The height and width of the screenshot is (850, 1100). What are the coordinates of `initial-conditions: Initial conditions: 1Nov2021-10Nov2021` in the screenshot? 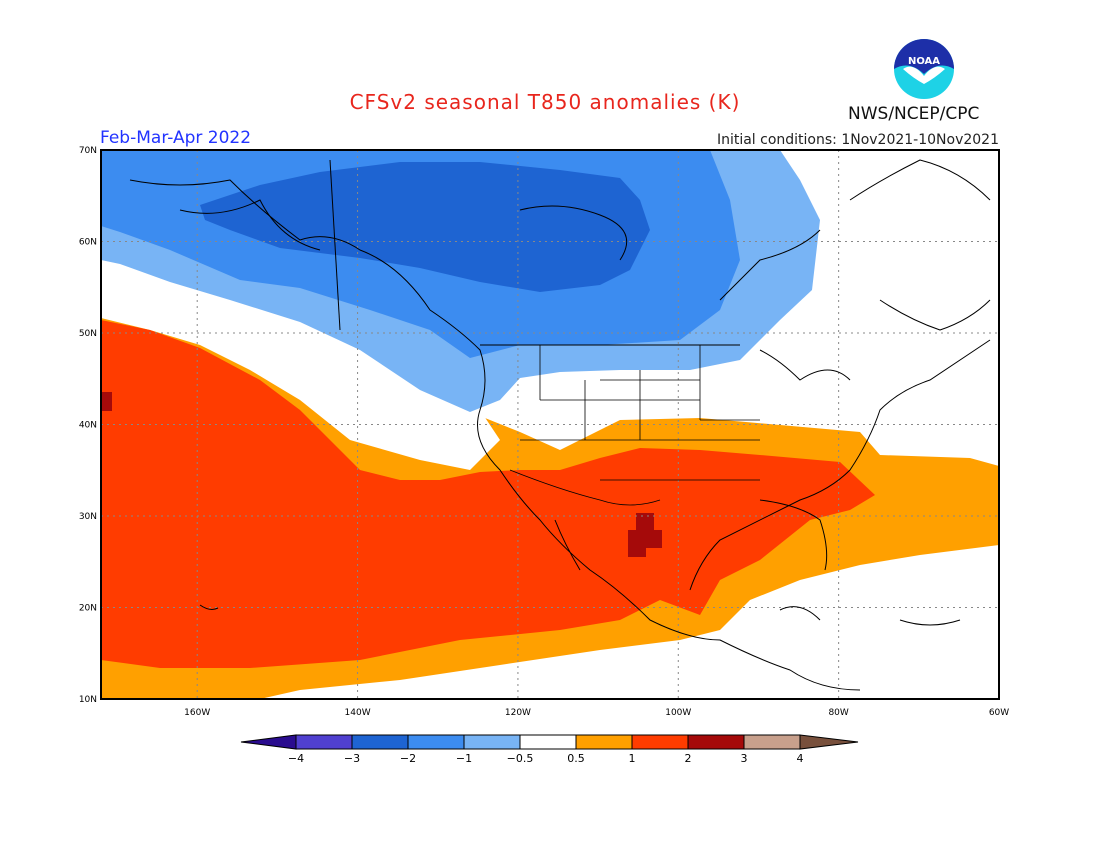 It's located at (857, 140).